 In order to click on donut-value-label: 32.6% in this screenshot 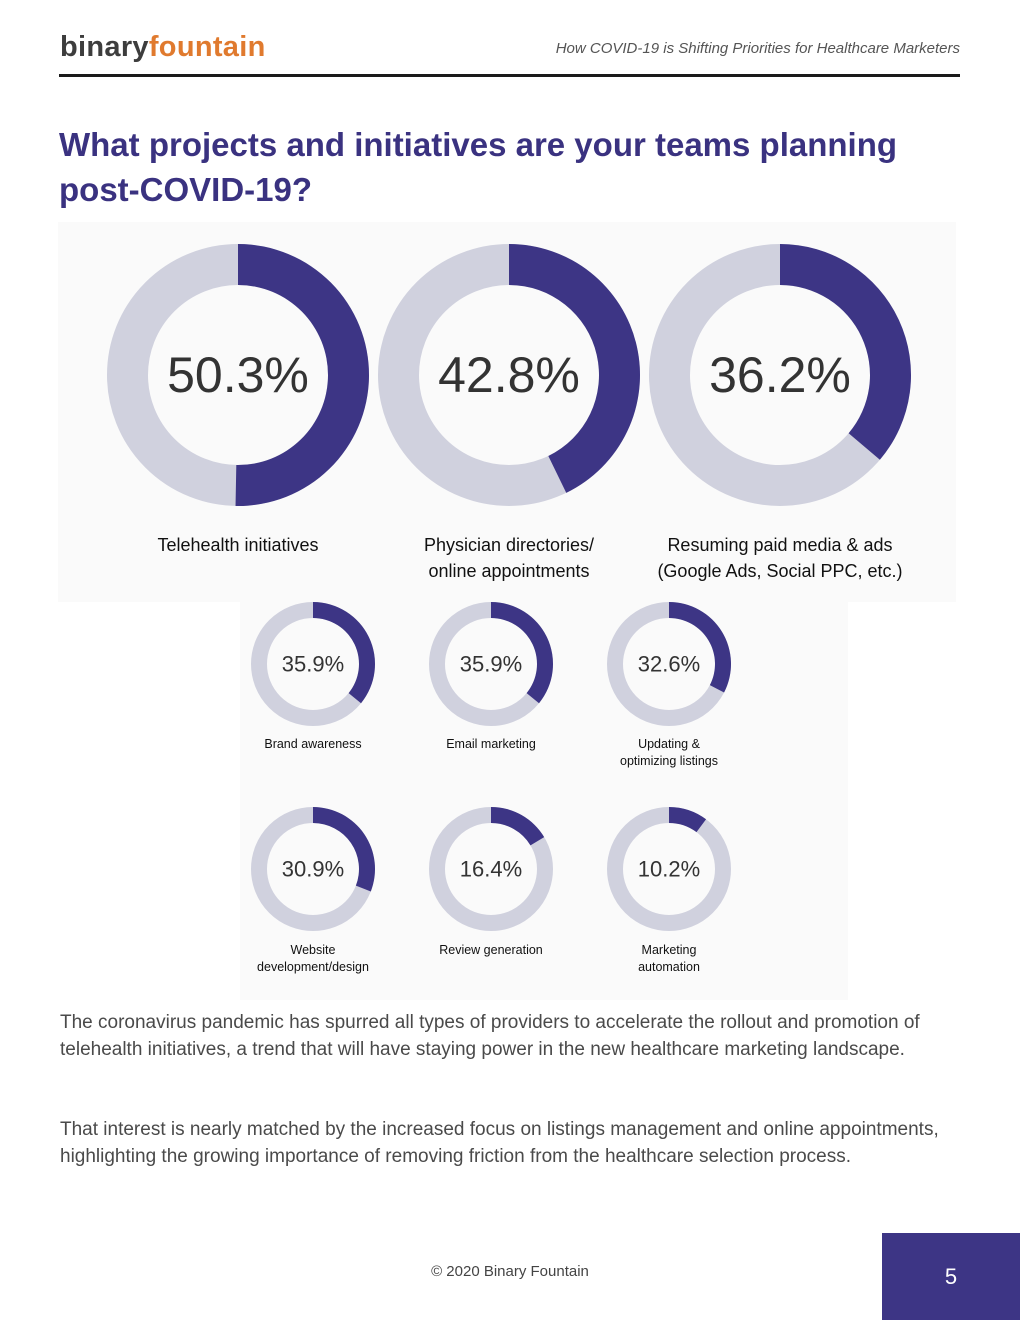, I will do `click(669, 664)`.